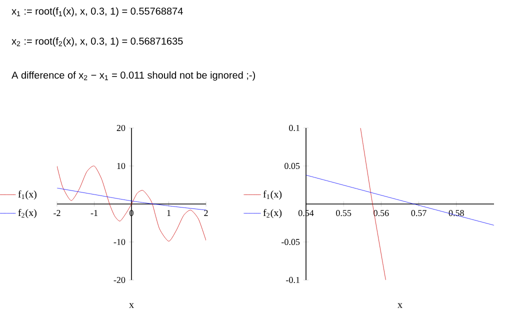 The height and width of the screenshot is (328, 519). I want to click on y-tick-label: -0.05, so click(291, 242).